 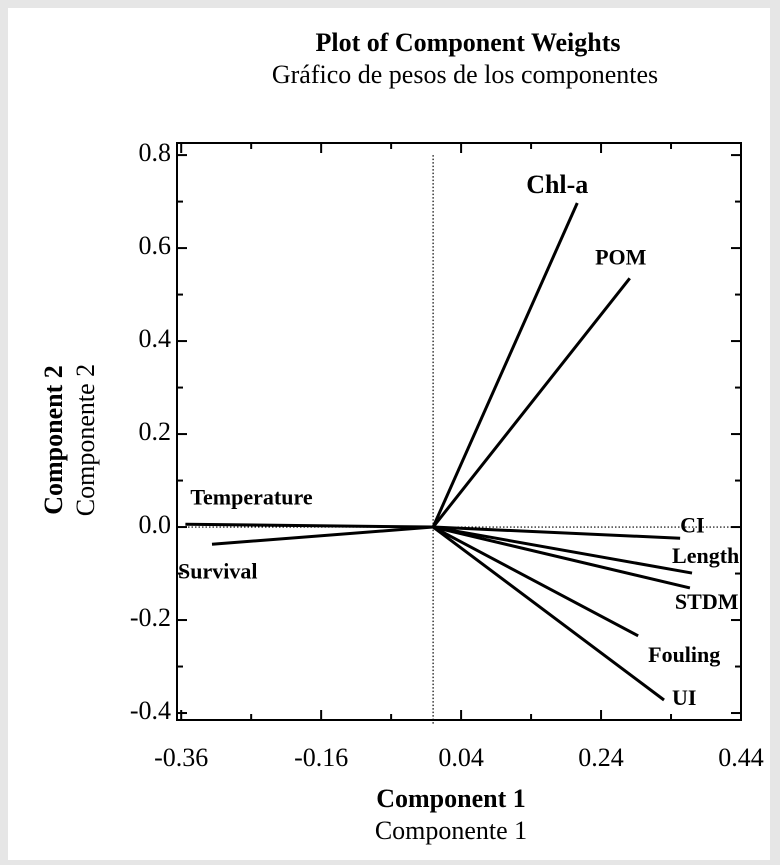 What do you see at coordinates (741, 757) in the screenshot?
I see `x-tick-label: 0.44` at bounding box center [741, 757].